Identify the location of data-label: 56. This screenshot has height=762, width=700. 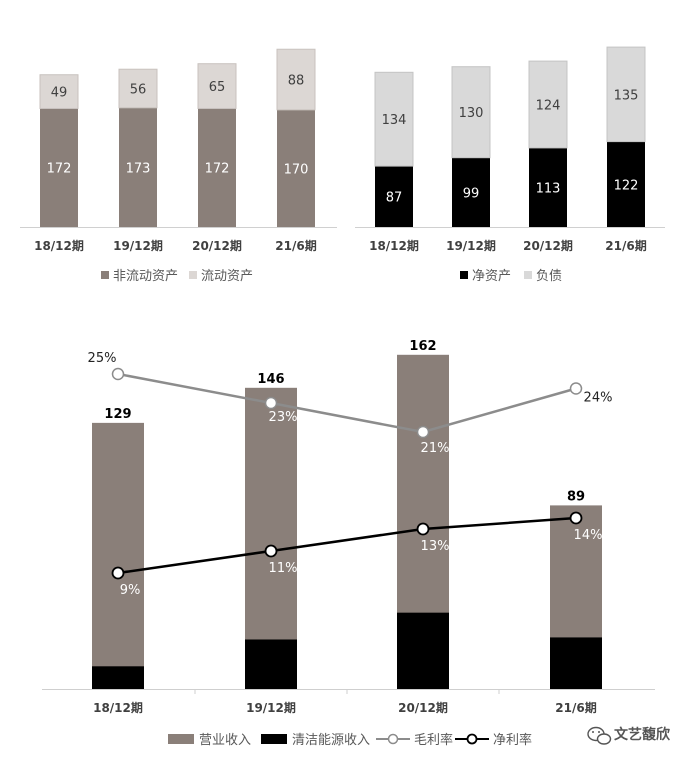
(138, 90).